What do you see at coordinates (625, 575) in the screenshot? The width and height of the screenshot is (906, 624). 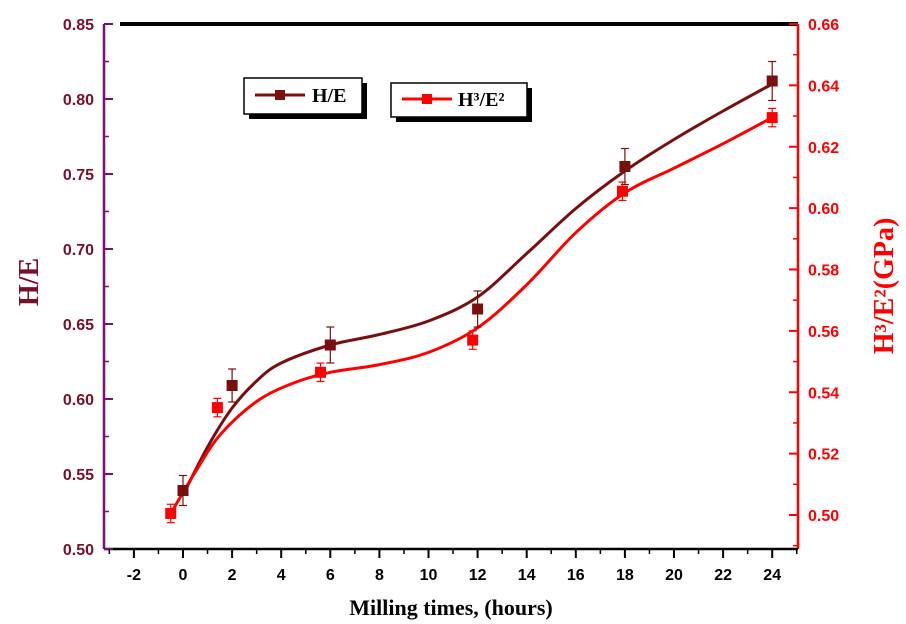 I see `x-tick-label: 18` at bounding box center [625, 575].